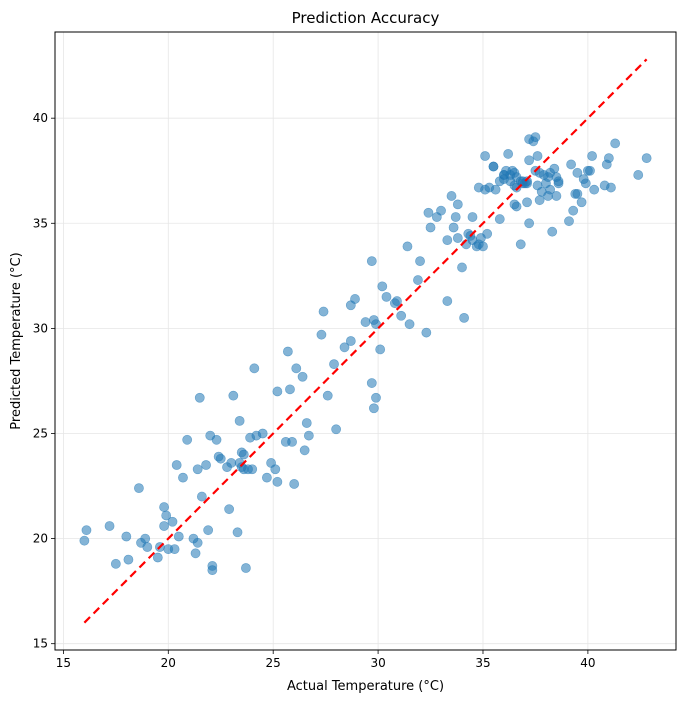 This screenshot has width=686, height=701. What do you see at coordinates (40, 433) in the screenshot?
I see `y-tick-label: 25` at bounding box center [40, 433].